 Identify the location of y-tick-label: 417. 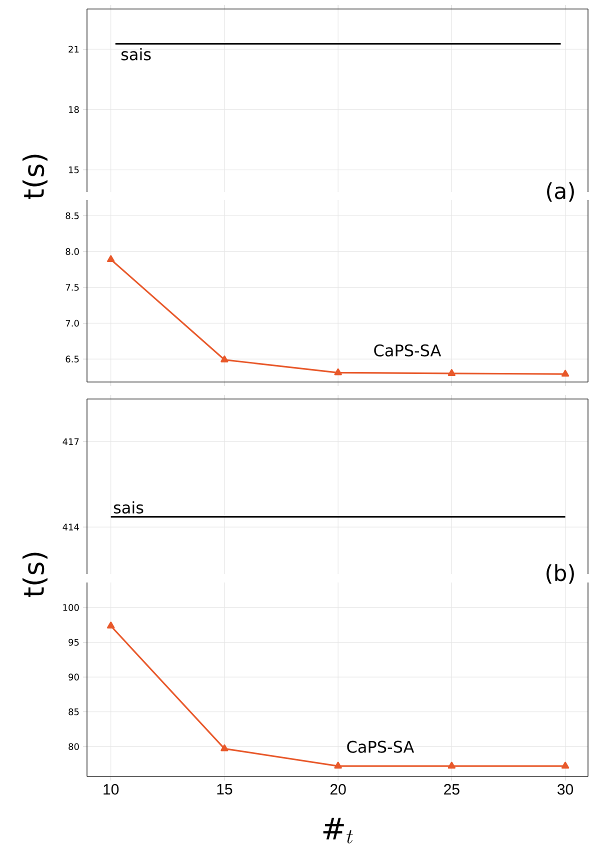
(70, 441).